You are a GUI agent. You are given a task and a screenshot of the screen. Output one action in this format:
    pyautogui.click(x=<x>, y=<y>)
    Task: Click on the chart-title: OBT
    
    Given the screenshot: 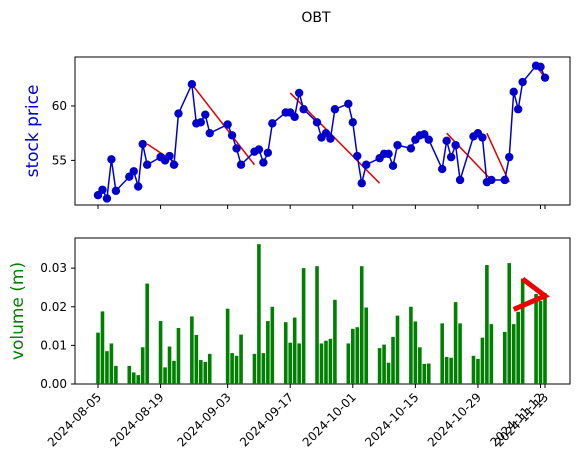 What is the action you would take?
    pyautogui.click(x=316, y=18)
    